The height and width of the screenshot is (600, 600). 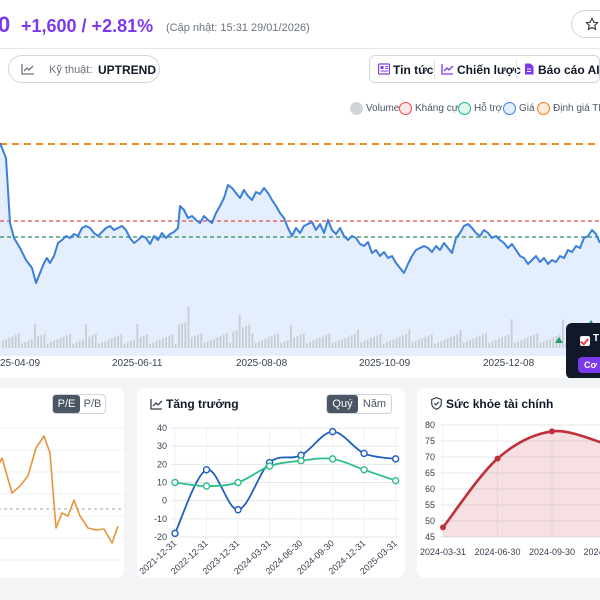 I want to click on y-tick-label: 75, so click(x=430, y=441).